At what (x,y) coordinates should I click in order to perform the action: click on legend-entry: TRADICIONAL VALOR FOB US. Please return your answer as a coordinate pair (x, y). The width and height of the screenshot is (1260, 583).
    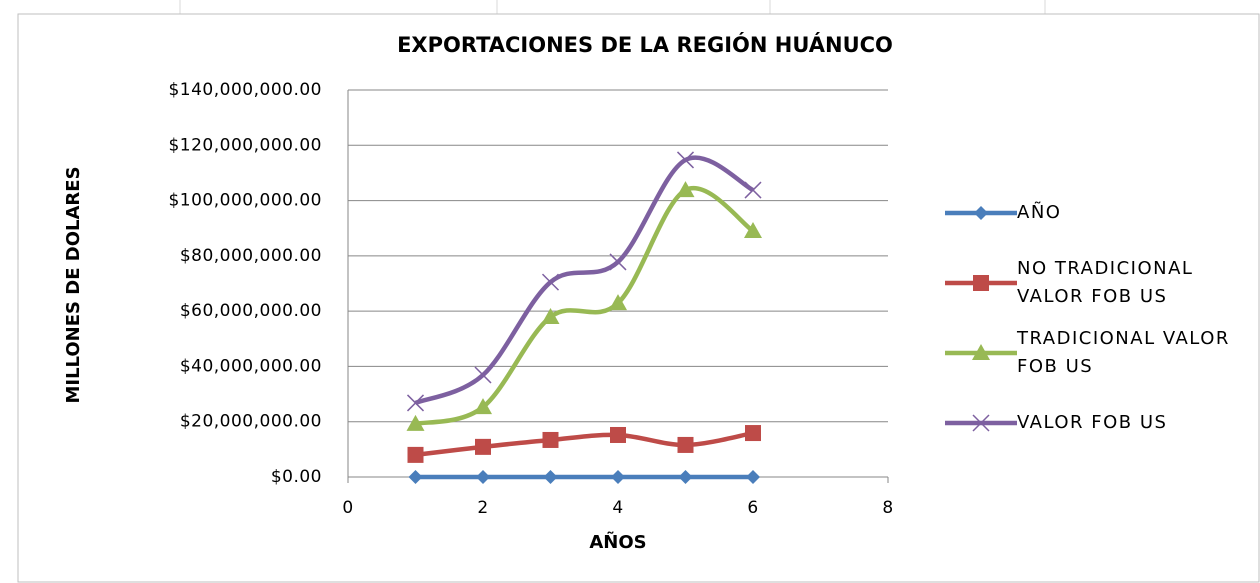
    Looking at the image, I should click on (1100, 353).